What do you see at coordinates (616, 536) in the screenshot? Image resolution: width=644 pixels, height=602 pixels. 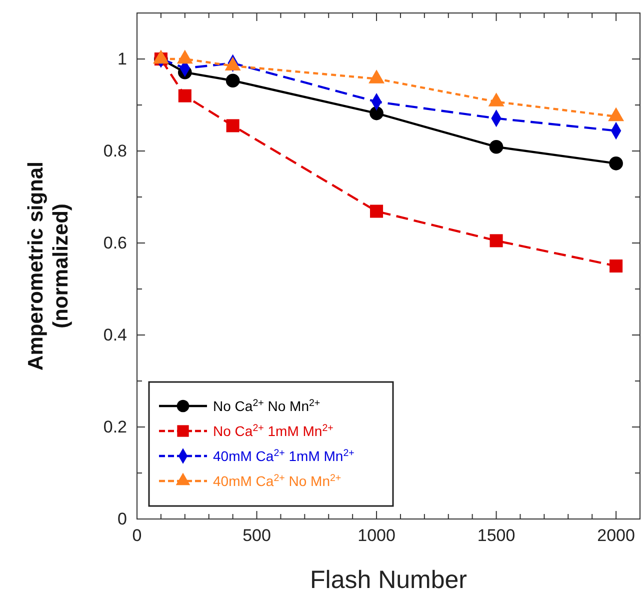 I see `x-tick-label: 2000` at bounding box center [616, 536].